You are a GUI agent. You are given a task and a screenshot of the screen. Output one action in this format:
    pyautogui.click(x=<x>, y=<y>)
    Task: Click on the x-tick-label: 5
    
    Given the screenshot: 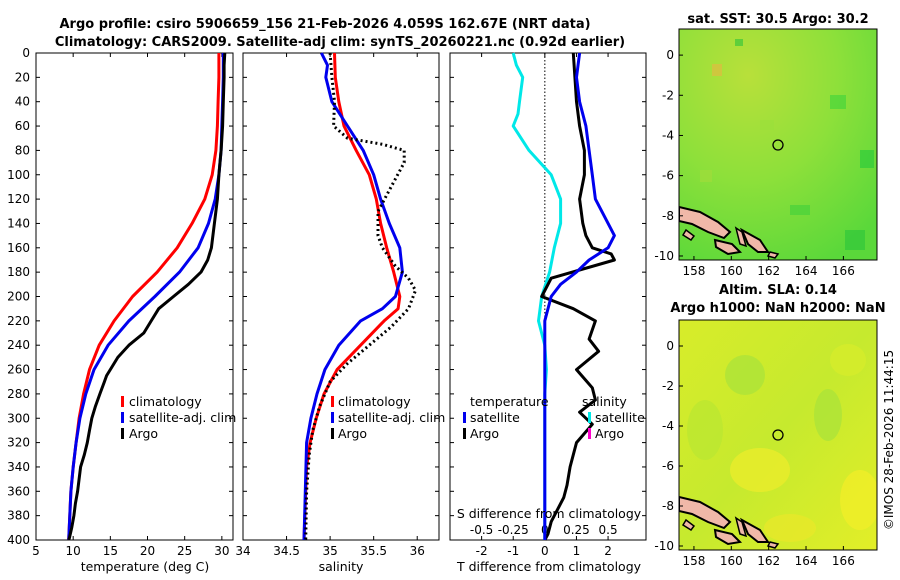 What is the action you would take?
    pyautogui.click(x=36, y=551)
    